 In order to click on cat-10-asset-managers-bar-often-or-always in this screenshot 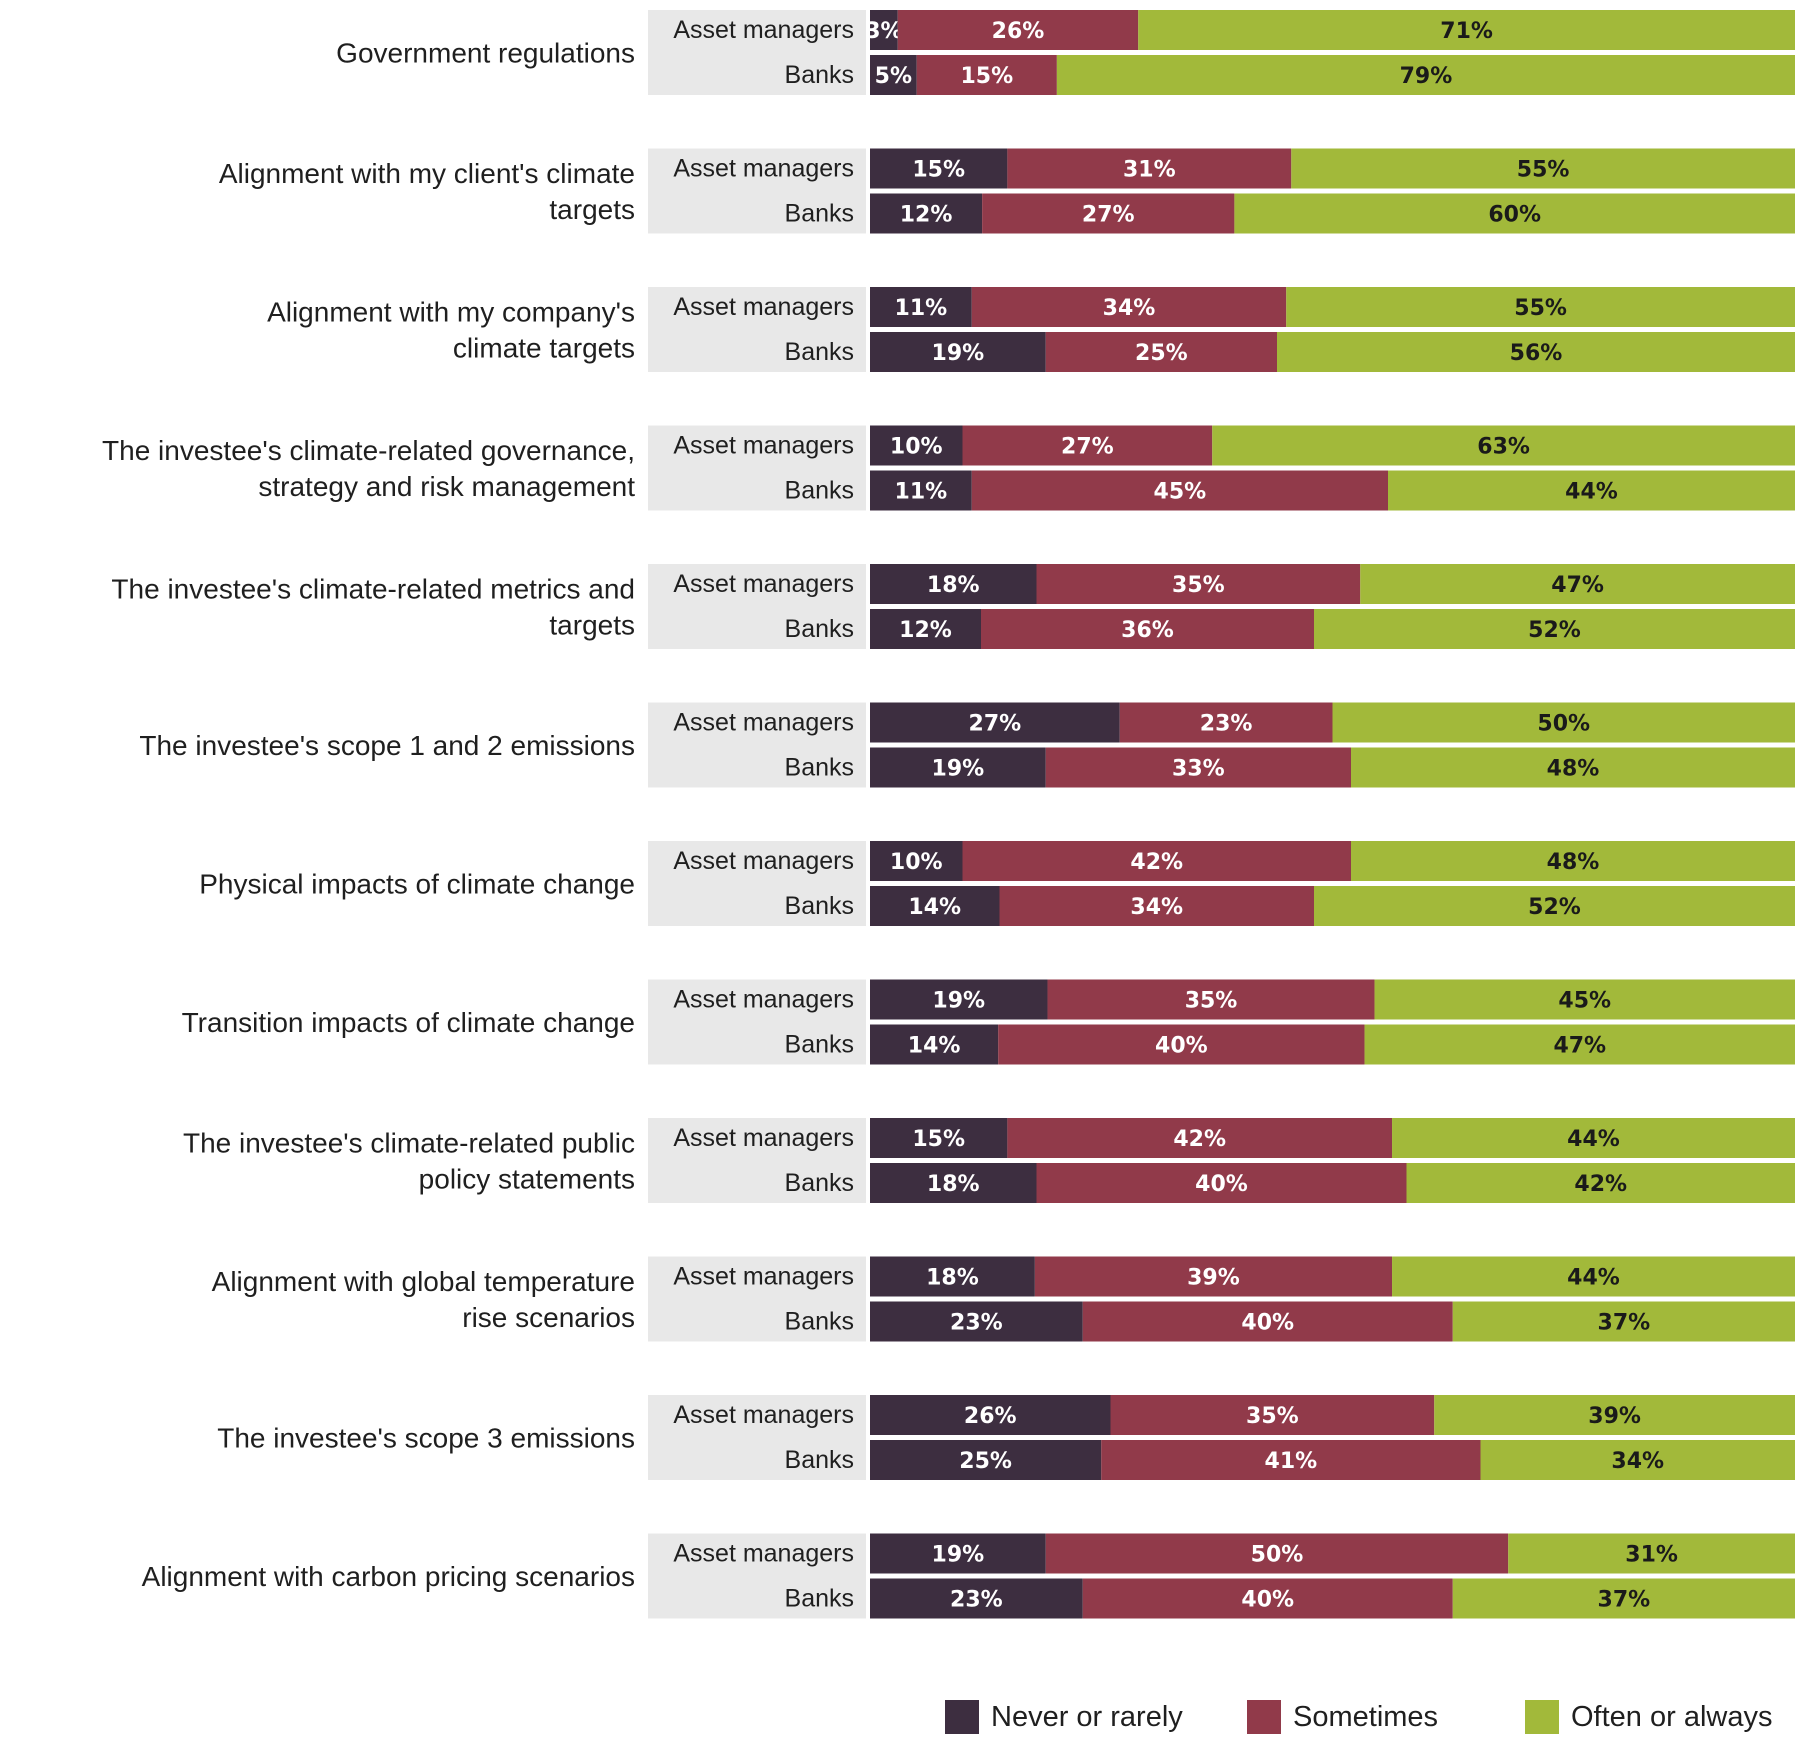, I will do `click(1593, 1276)`.